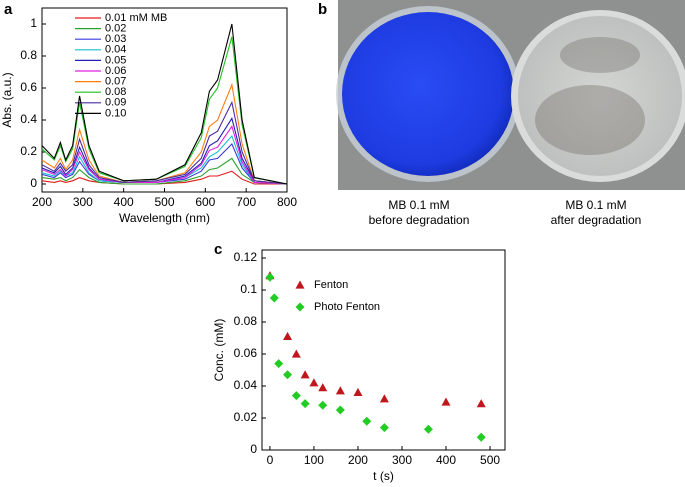  What do you see at coordinates (246, 417) in the screenshot?
I see `y-tick-label: 0.02` at bounding box center [246, 417].